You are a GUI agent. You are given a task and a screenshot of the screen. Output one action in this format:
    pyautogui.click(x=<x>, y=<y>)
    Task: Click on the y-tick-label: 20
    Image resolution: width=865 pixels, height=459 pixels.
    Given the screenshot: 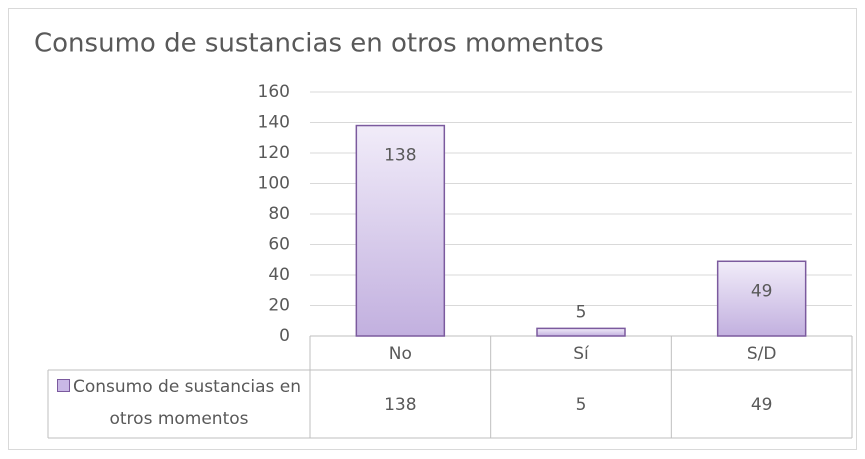 What is the action you would take?
    pyautogui.click(x=279, y=306)
    